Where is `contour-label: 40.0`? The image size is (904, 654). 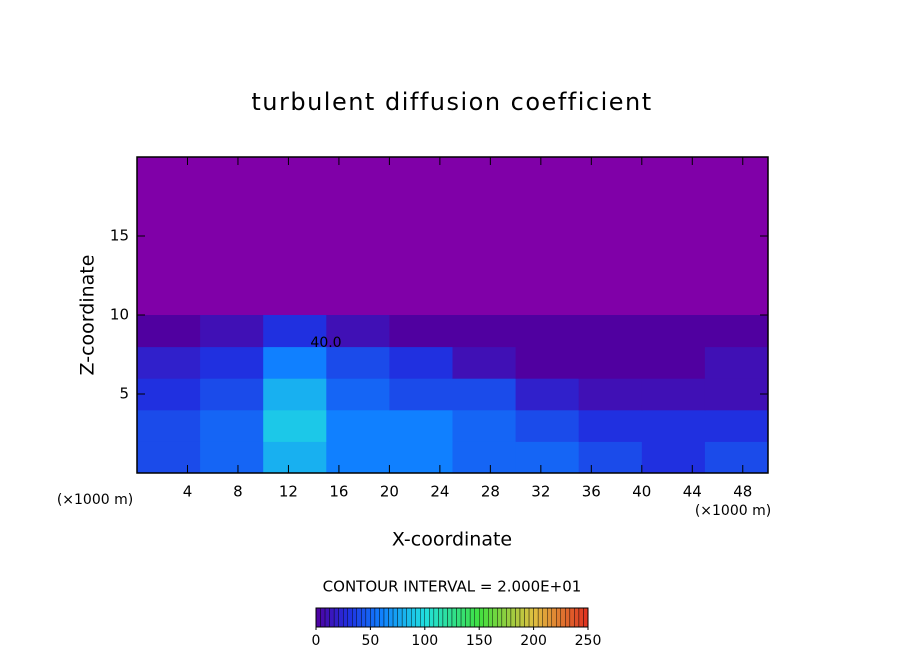 contour-label: 40.0 is located at coordinates (325, 343).